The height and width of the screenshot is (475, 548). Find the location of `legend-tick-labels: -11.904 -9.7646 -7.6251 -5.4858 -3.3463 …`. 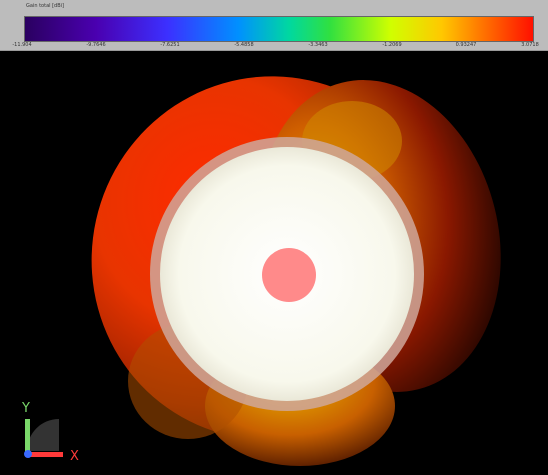

legend-tick-labels: -11.904 -9.7646 -7.6251 -5.4858 -3.3463 … is located at coordinates (275, 46).